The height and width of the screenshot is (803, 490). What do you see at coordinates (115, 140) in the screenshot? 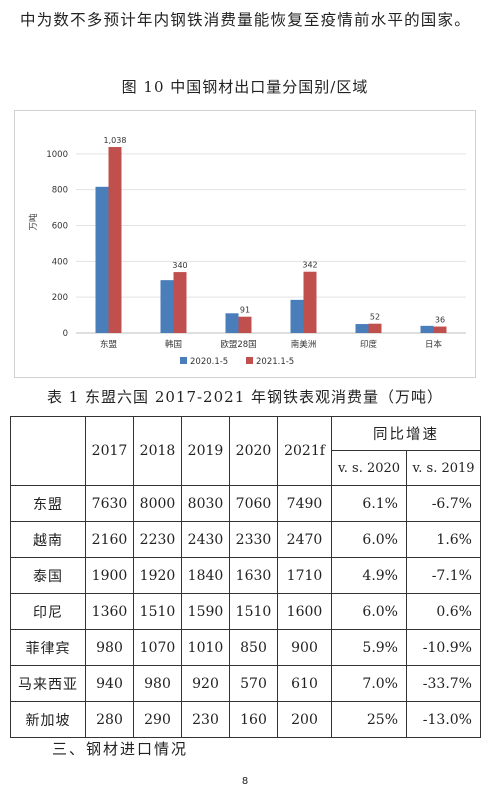
I see `data-label: 1,038` at bounding box center [115, 140].